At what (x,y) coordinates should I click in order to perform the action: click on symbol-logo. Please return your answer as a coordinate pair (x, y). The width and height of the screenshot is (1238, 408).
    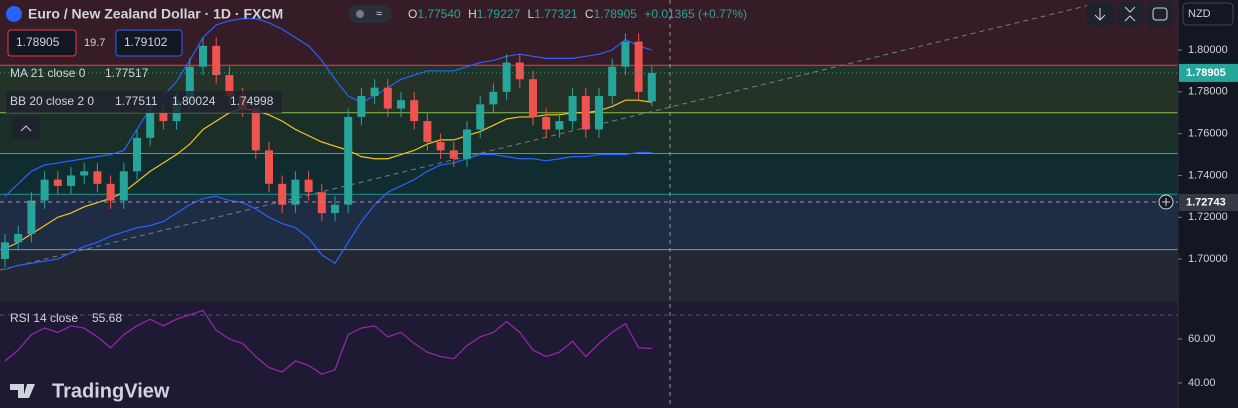
    Looking at the image, I should click on (14, 14).